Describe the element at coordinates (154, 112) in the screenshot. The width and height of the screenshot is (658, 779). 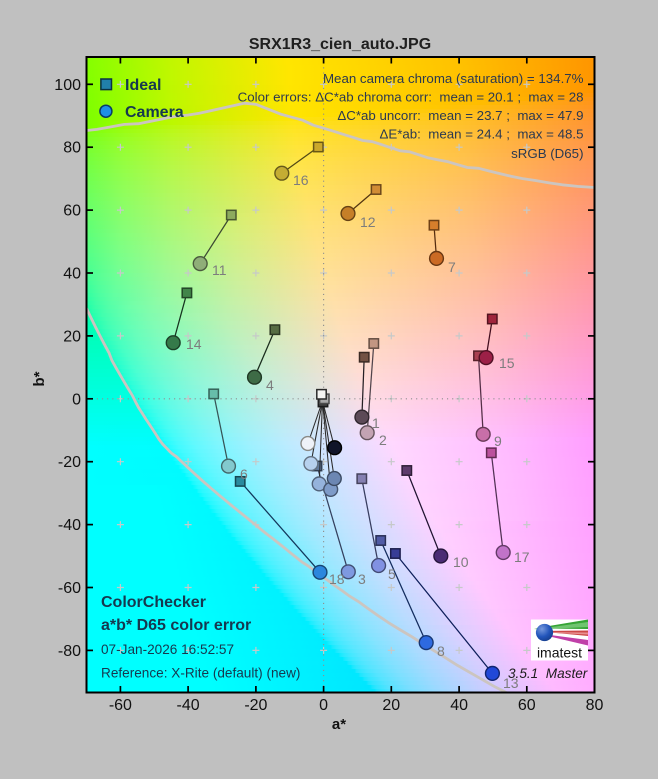
I see `svg-text: Camera` at that location.